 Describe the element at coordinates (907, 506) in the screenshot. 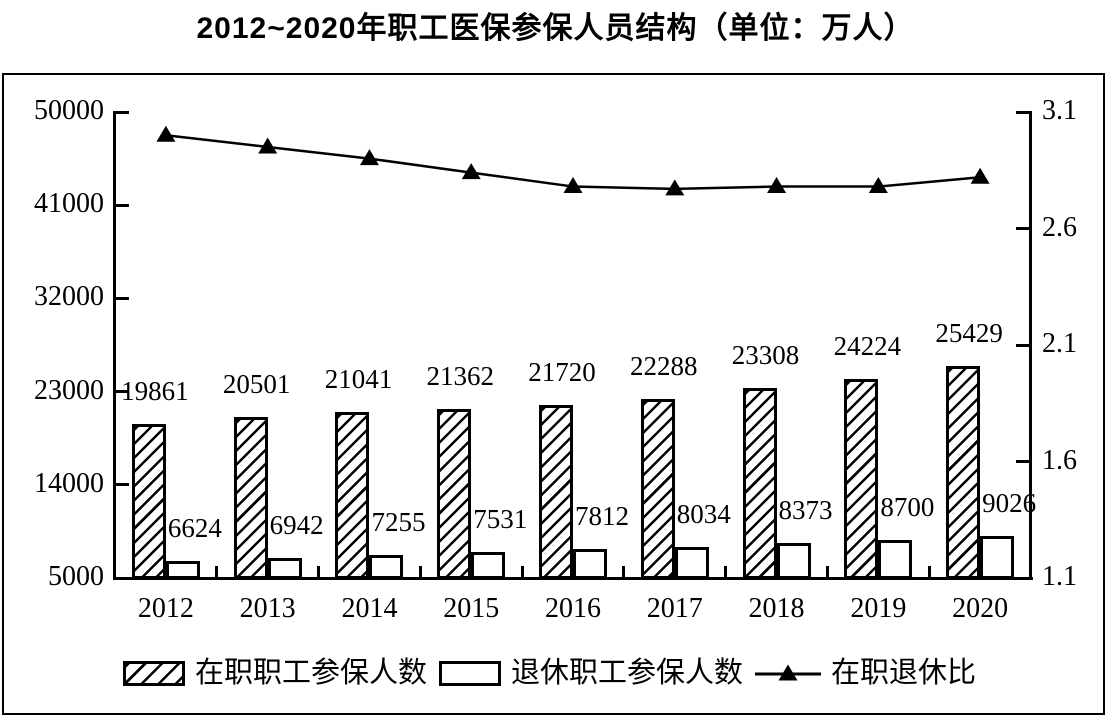

I see `bar-value-label: 8700` at that location.